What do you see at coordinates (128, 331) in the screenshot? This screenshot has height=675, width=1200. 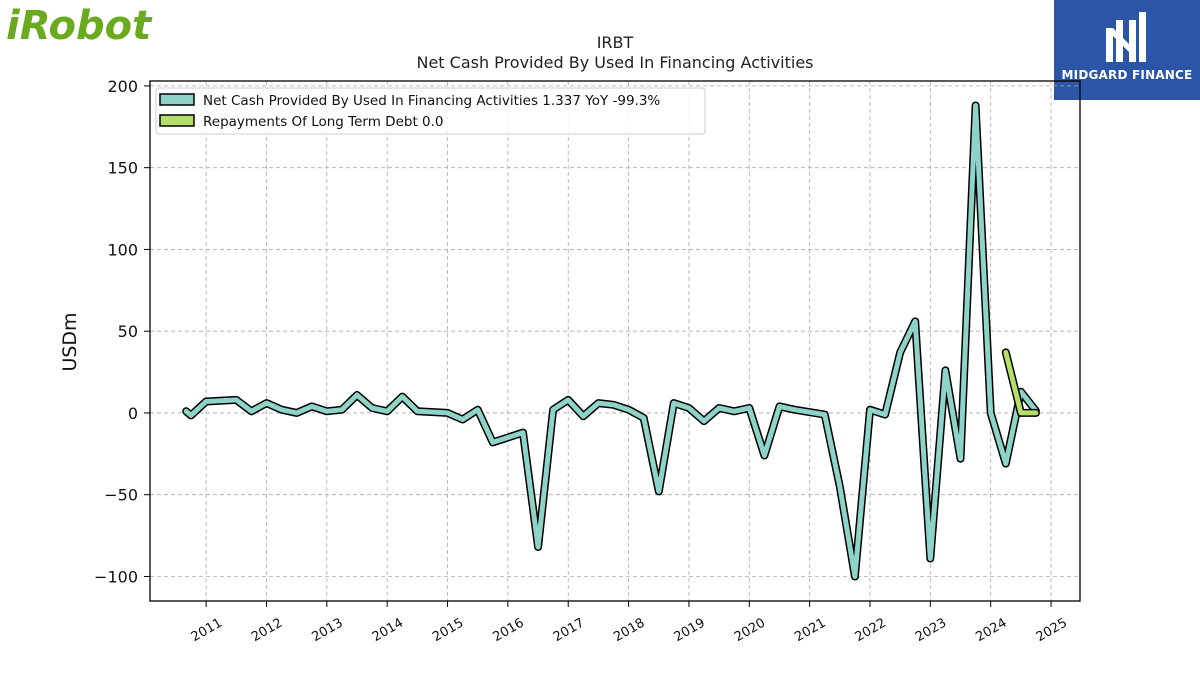 I see `y-tick-label: 50` at bounding box center [128, 331].